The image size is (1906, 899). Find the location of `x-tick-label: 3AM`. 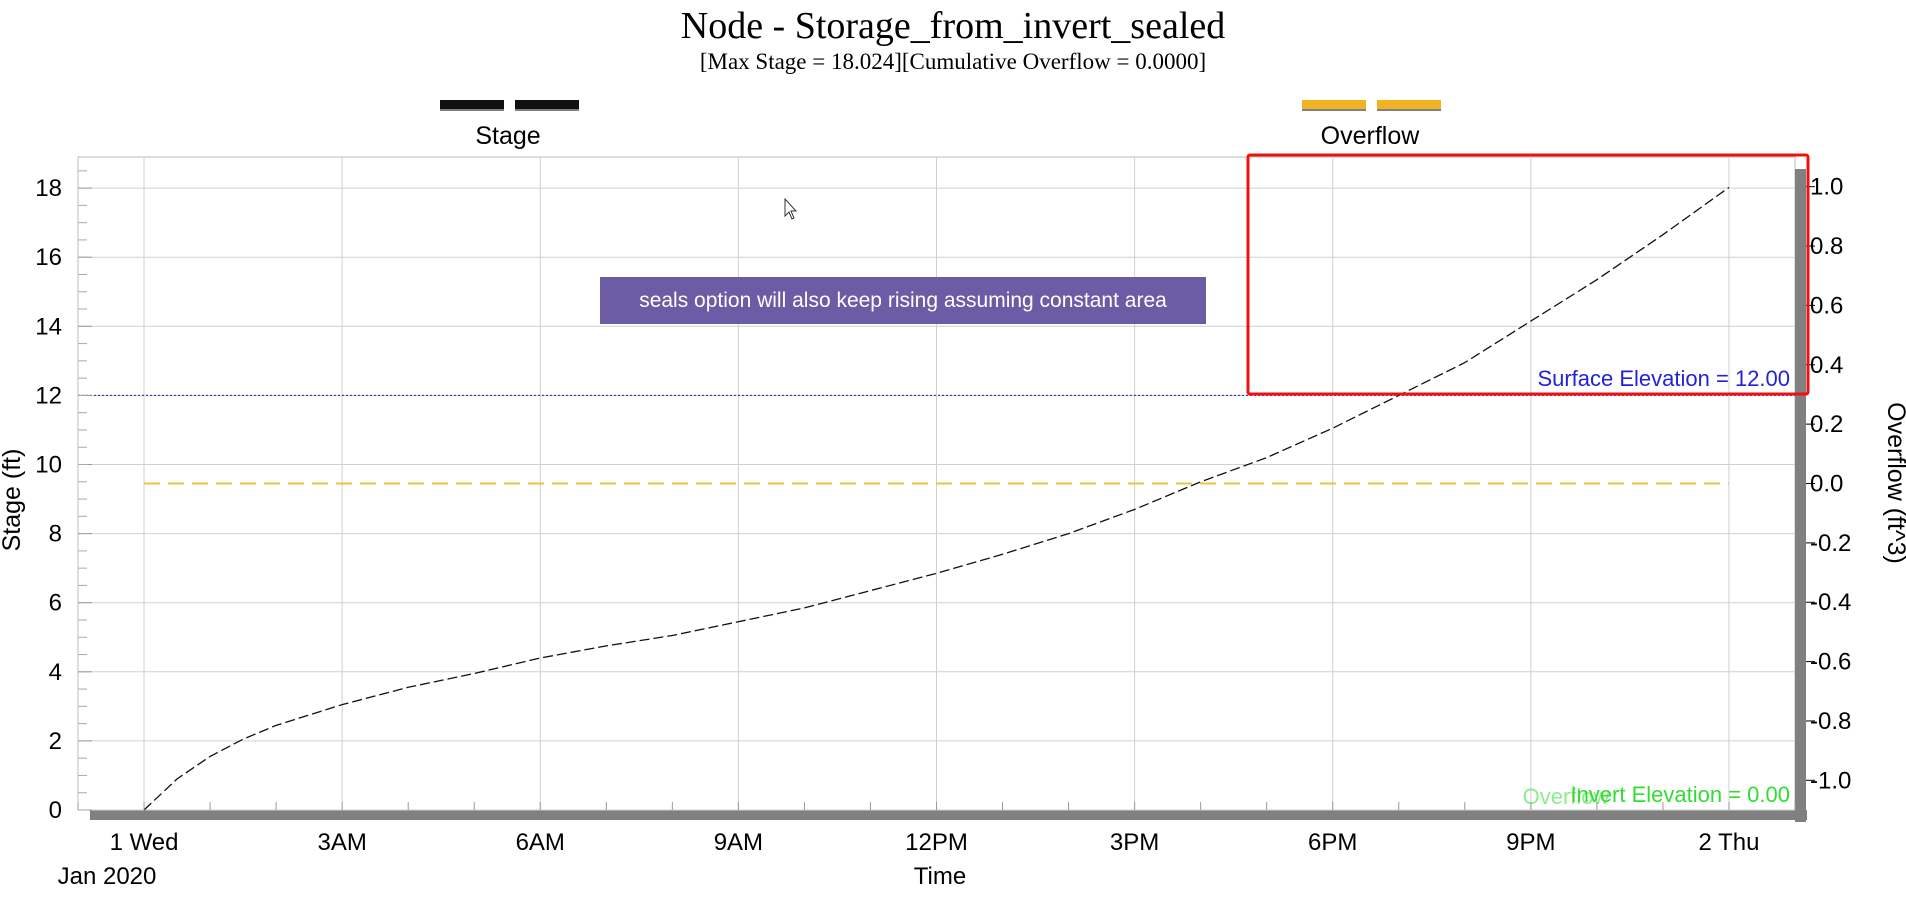

x-tick-label: 3AM is located at coordinates (341, 842).